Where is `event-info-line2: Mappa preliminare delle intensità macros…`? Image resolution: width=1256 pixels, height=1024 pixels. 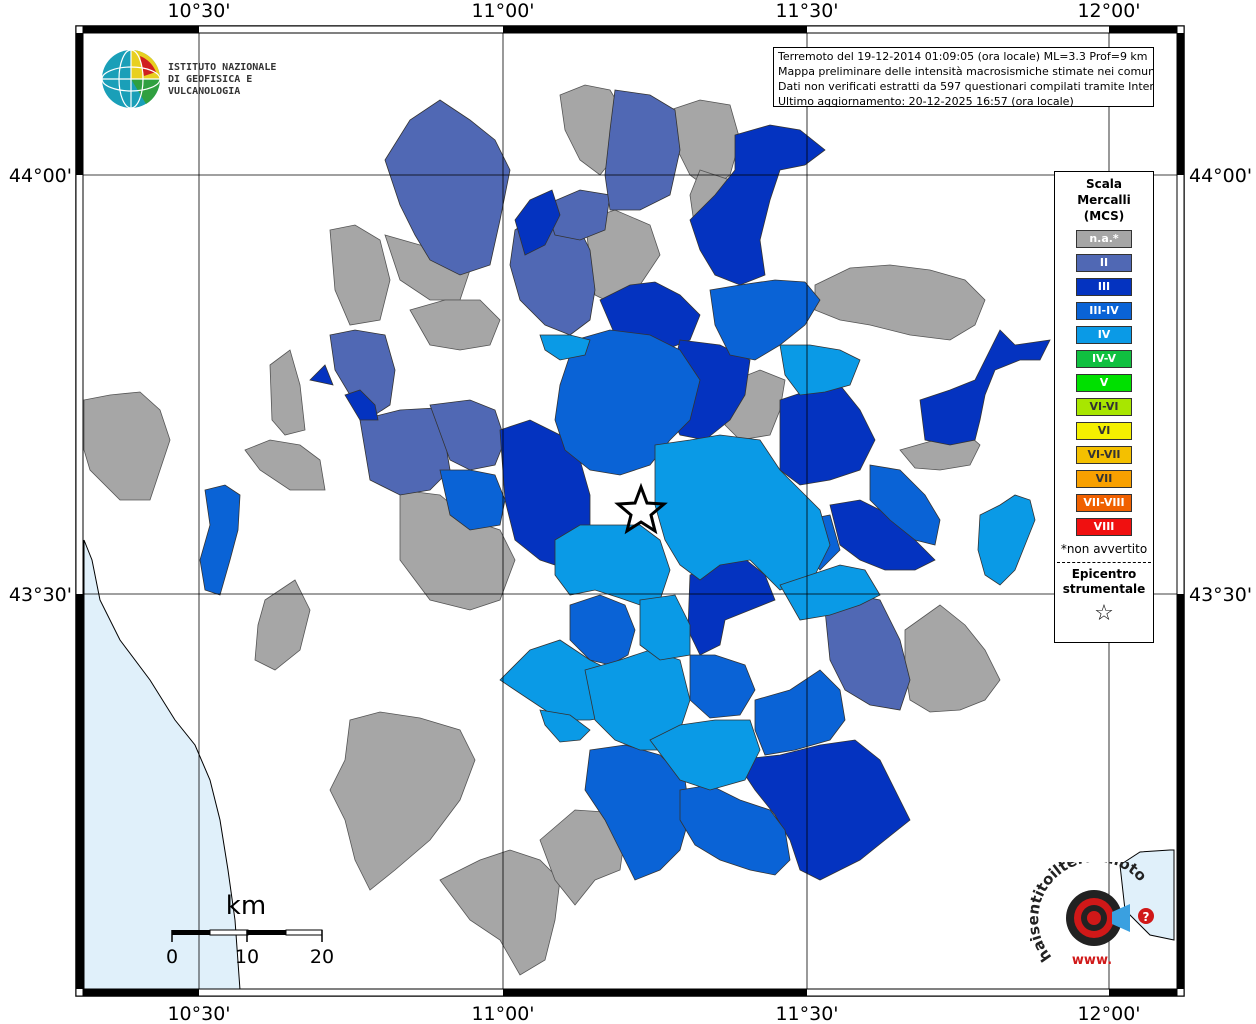 event-info-line2: Mappa preliminare delle intensità macros… is located at coordinates (966, 71).